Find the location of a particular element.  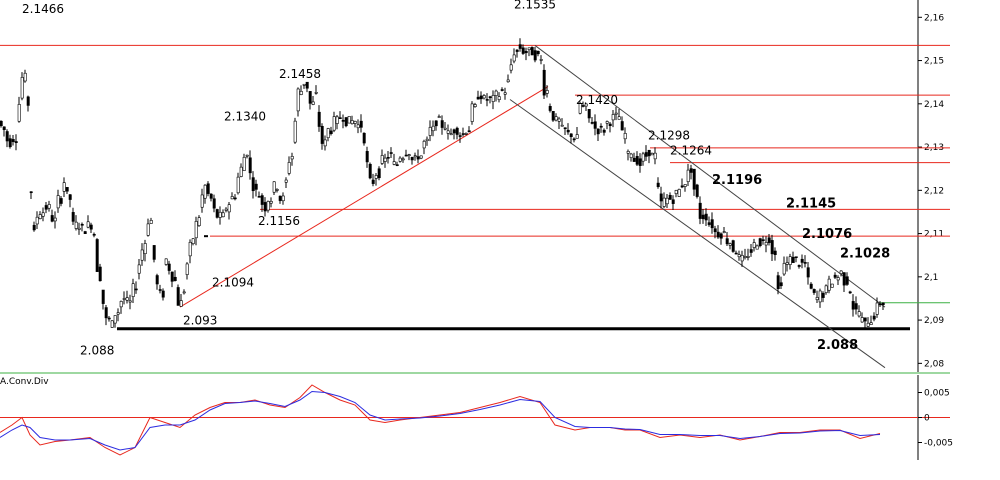

price-annotation: 2.1028 is located at coordinates (865, 253).